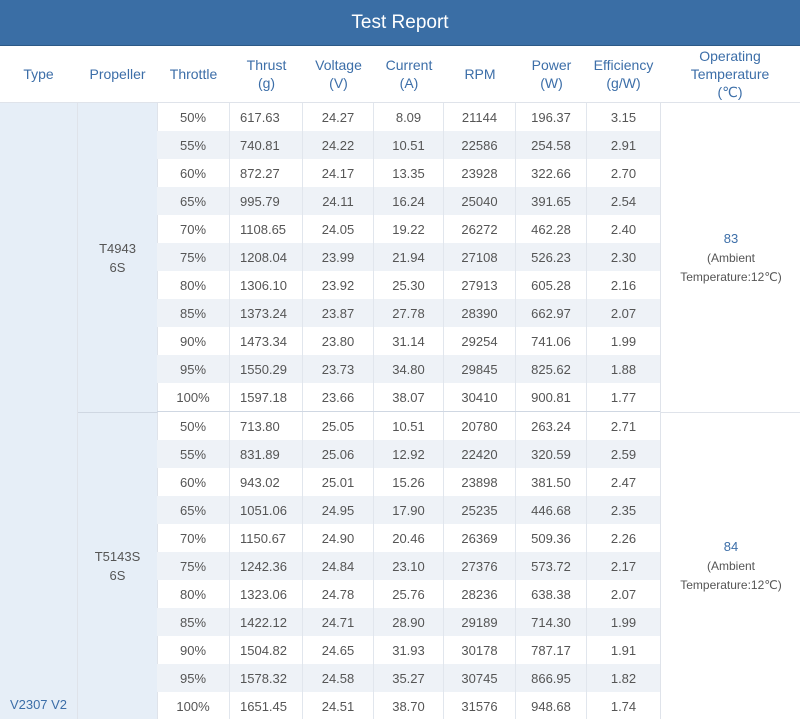  What do you see at coordinates (193, 229) in the screenshot?
I see `throttle-cell: 70%` at bounding box center [193, 229].